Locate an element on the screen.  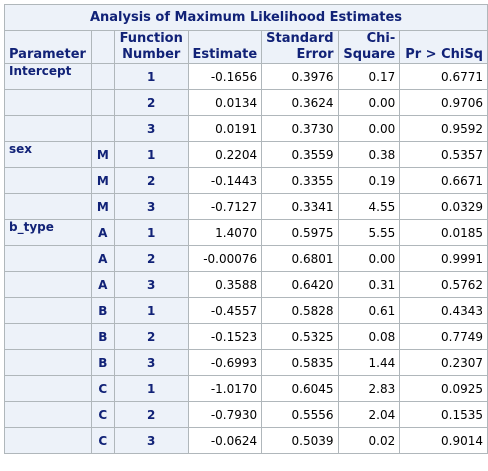
row-standard-error: 0.6045 is located at coordinates (300, 388).